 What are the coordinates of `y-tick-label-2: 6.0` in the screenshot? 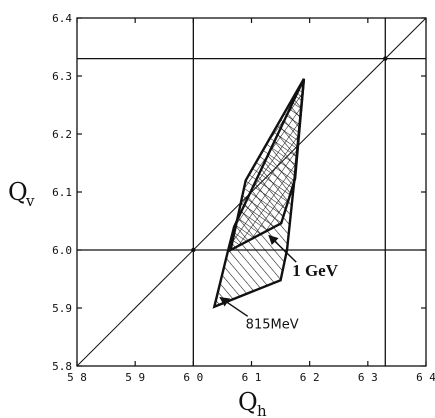 It's located at (62, 250).